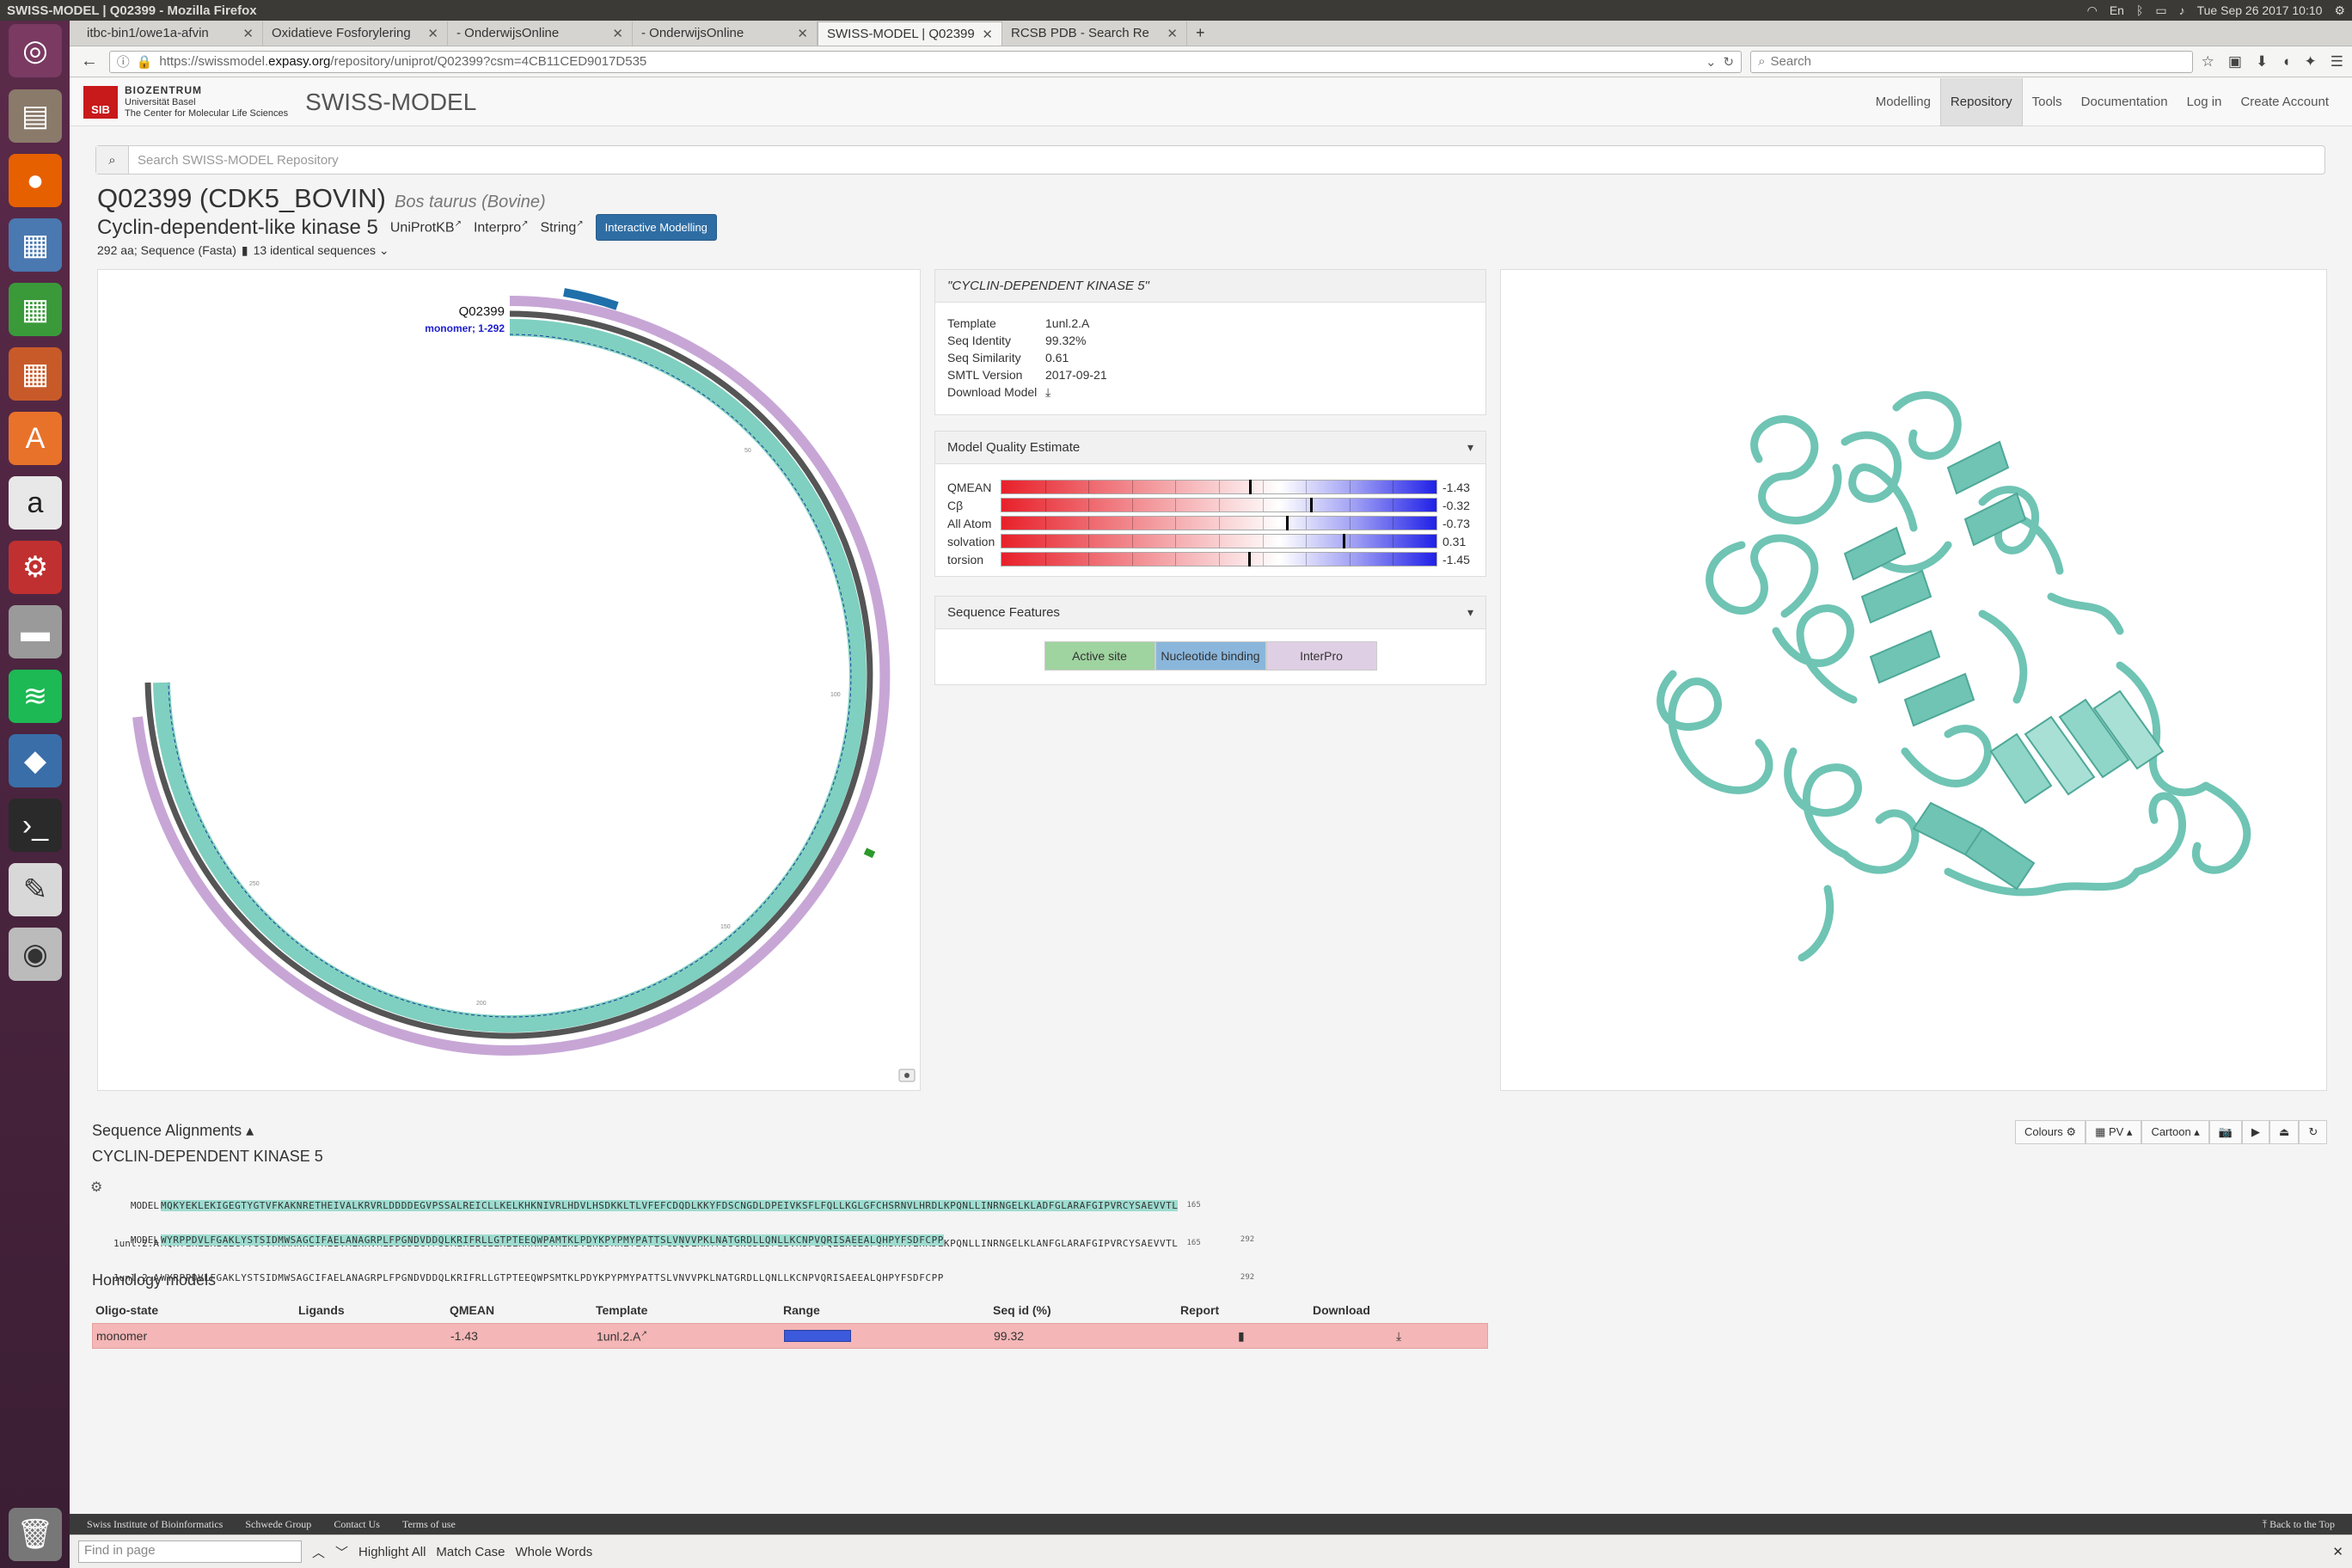  I want to click on colours-button: Colours ⚙, so click(2050, 1132).